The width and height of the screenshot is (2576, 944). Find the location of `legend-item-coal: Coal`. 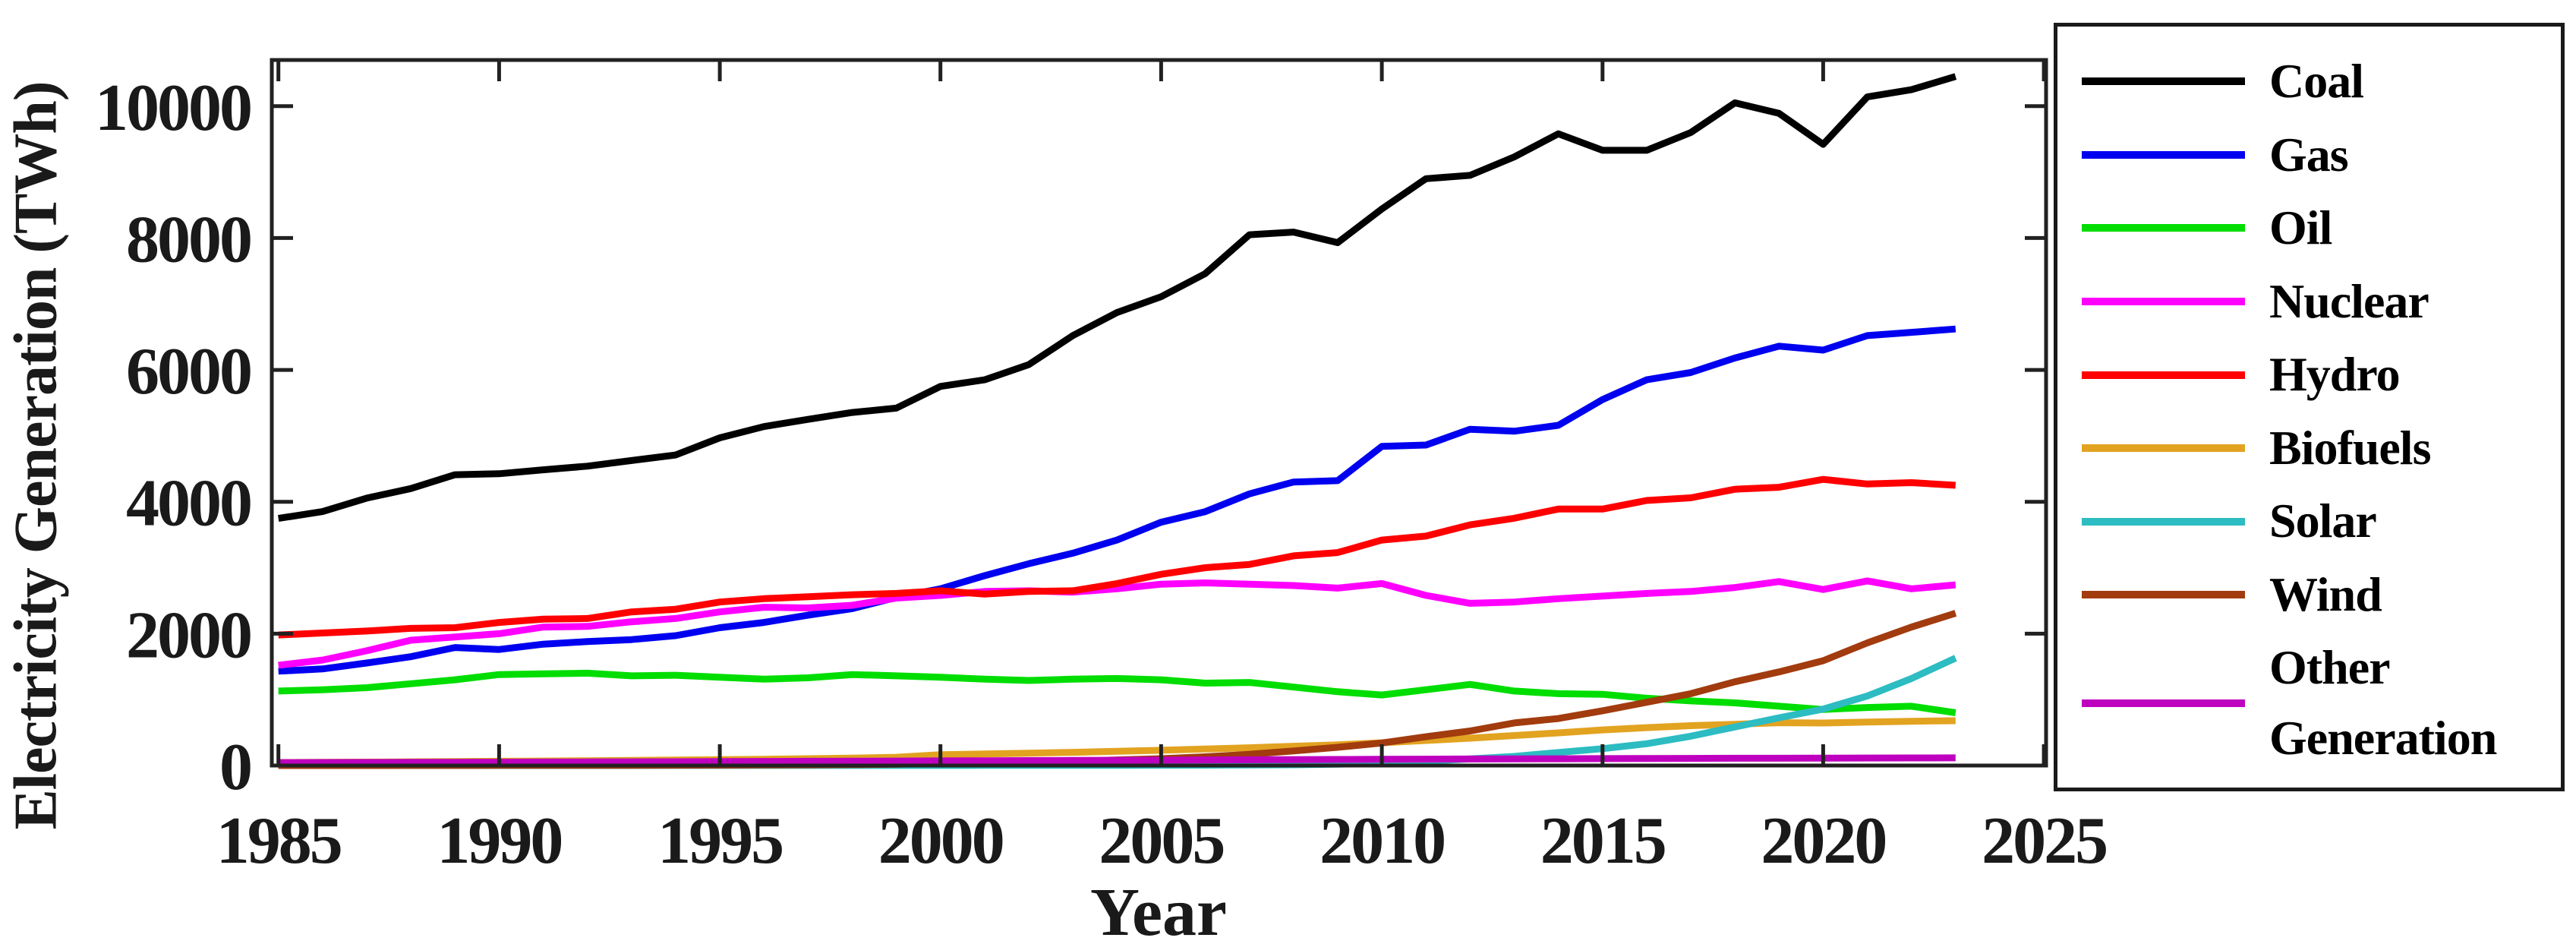

legend-item-coal: Coal is located at coordinates (2317, 81).